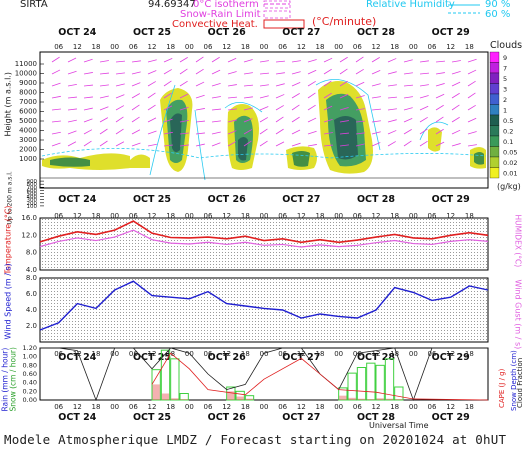 Image resolution: width=528 pixels, height=450 pixels. What do you see at coordinates (32, 182) in the screenshot?
I see `height-tick: 900` at bounding box center [32, 182].